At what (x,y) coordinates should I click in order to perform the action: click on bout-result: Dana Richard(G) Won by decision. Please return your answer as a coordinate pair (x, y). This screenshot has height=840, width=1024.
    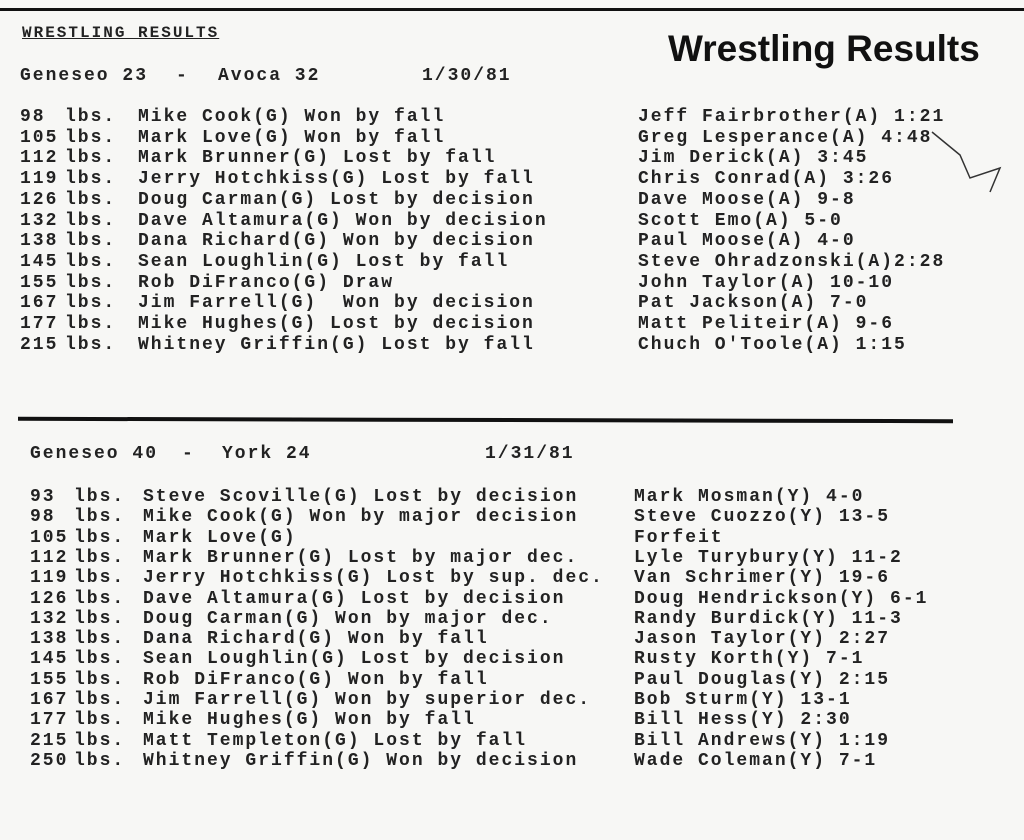
    Looking at the image, I should click on (336, 241).